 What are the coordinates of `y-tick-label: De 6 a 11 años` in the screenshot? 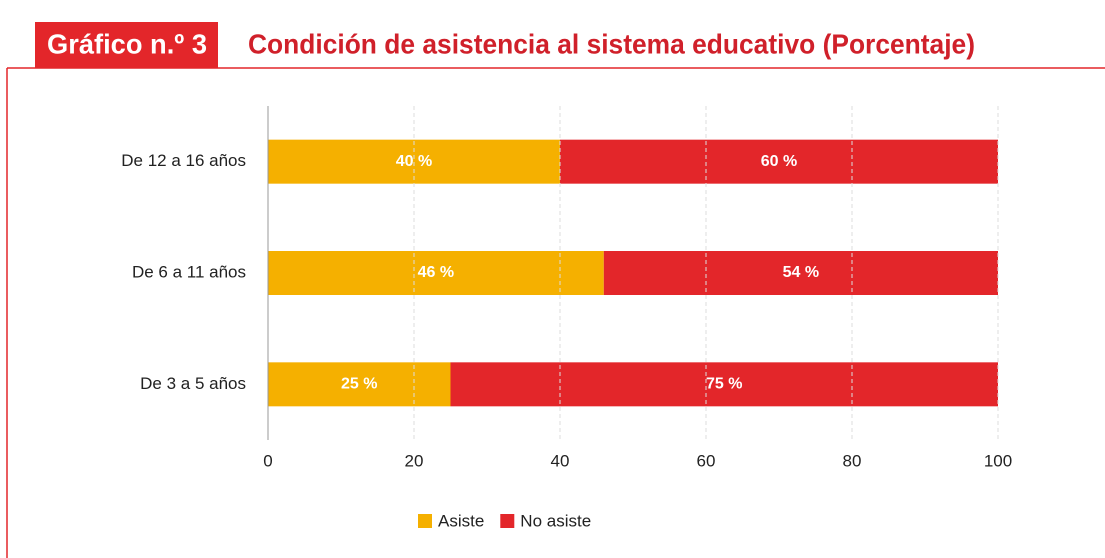 It's located at (189, 271).